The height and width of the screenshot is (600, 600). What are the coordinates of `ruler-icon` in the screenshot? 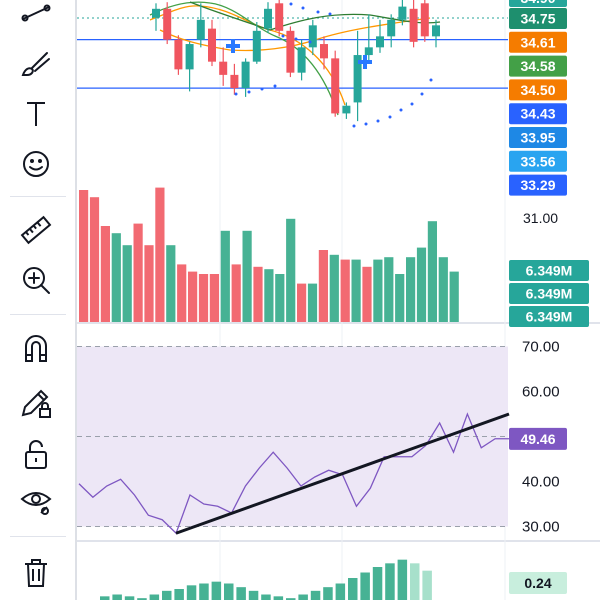 It's located at (36, 230).